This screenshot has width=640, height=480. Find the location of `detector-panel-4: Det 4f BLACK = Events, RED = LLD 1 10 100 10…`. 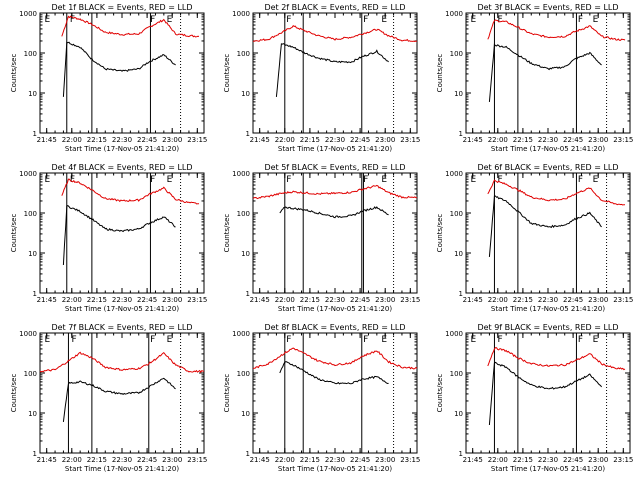

detector-panel-4: Det 4f BLACK = Events, RED = LLD 1 10 100 10… is located at coordinates (108, 238).